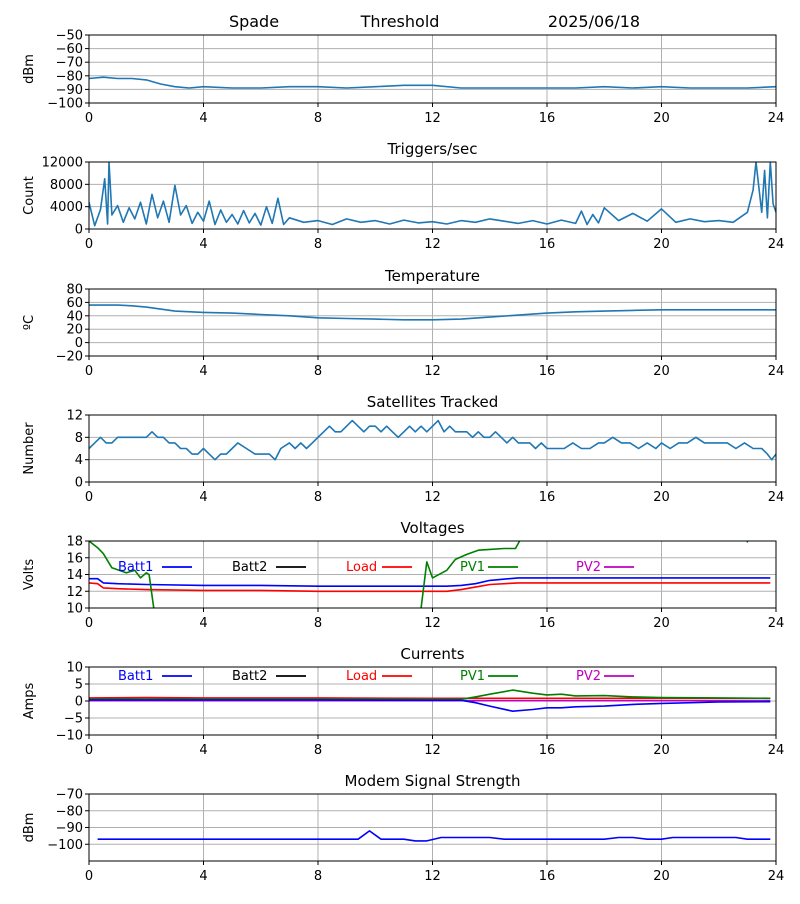  Describe the element at coordinates (594, 21) in the screenshot. I see `date-label: 2025/06/18` at that location.